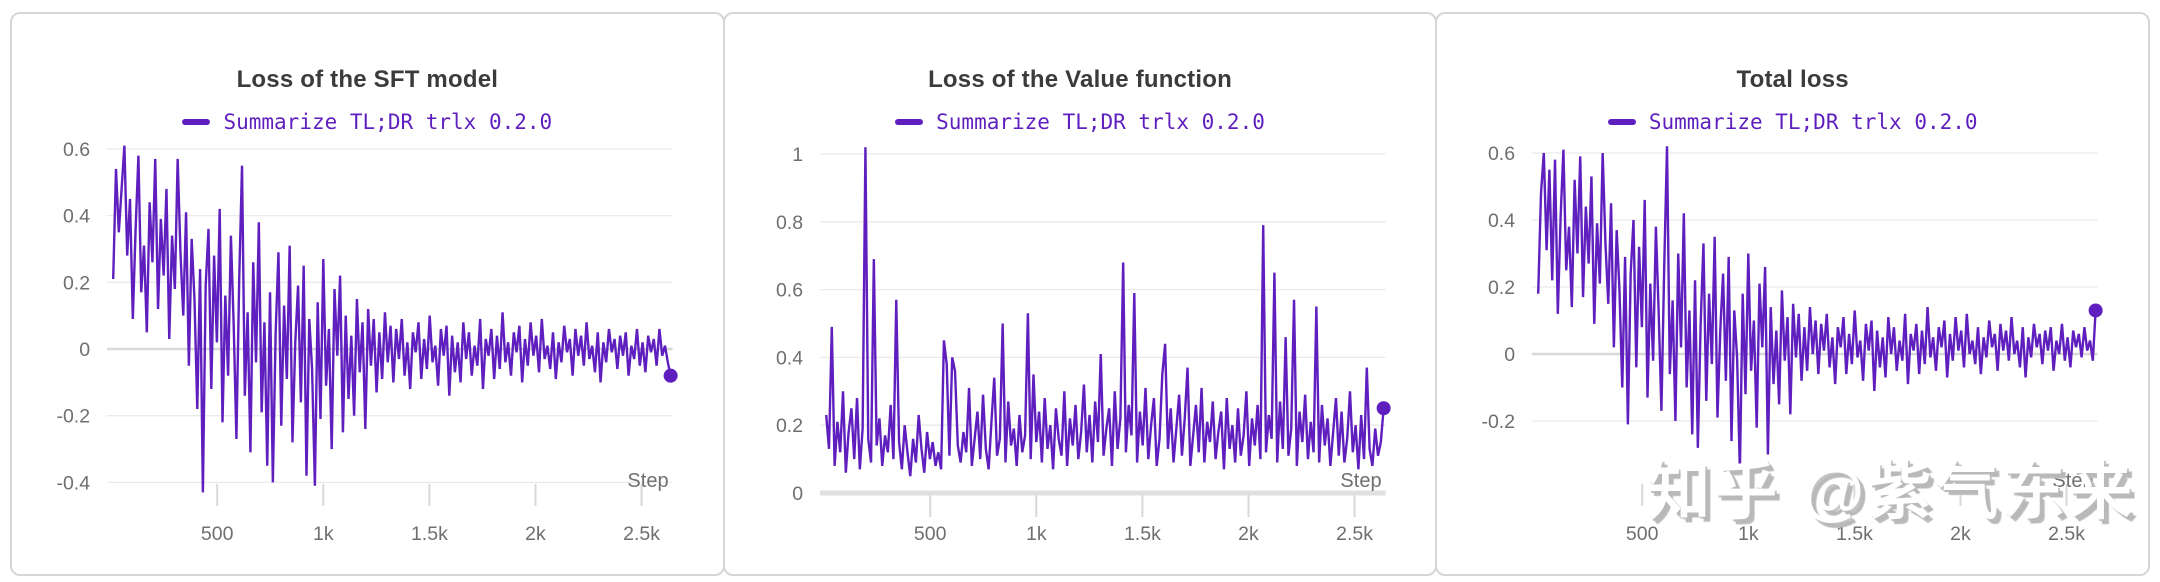 This screenshot has width=2160, height=582. What do you see at coordinates (367, 79) in the screenshot?
I see `chart-title: Loss of the SFT model` at bounding box center [367, 79].